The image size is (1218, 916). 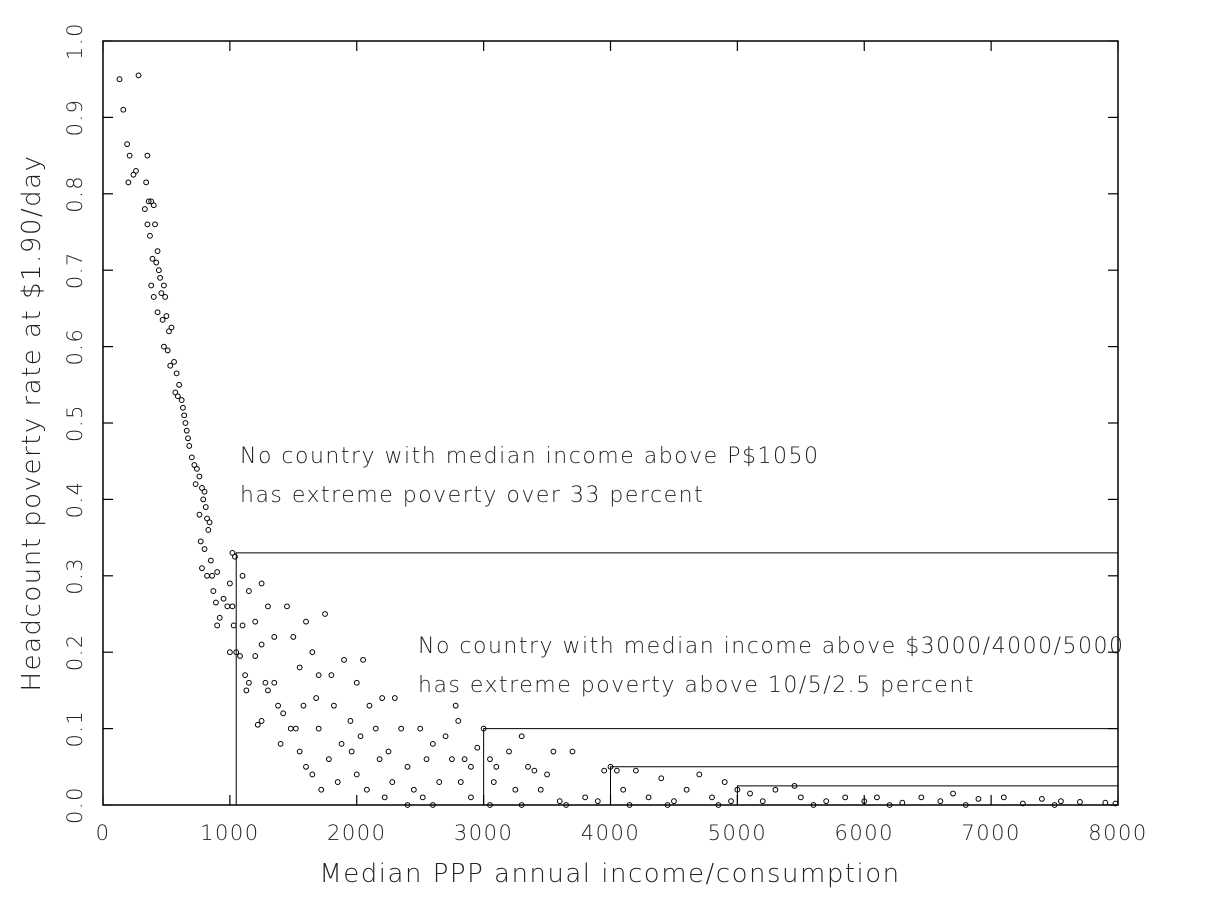 What do you see at coordinates (356, 833) in the screenshot?
I see `x-tick-label: 2000` at bounding box center [356, 833].